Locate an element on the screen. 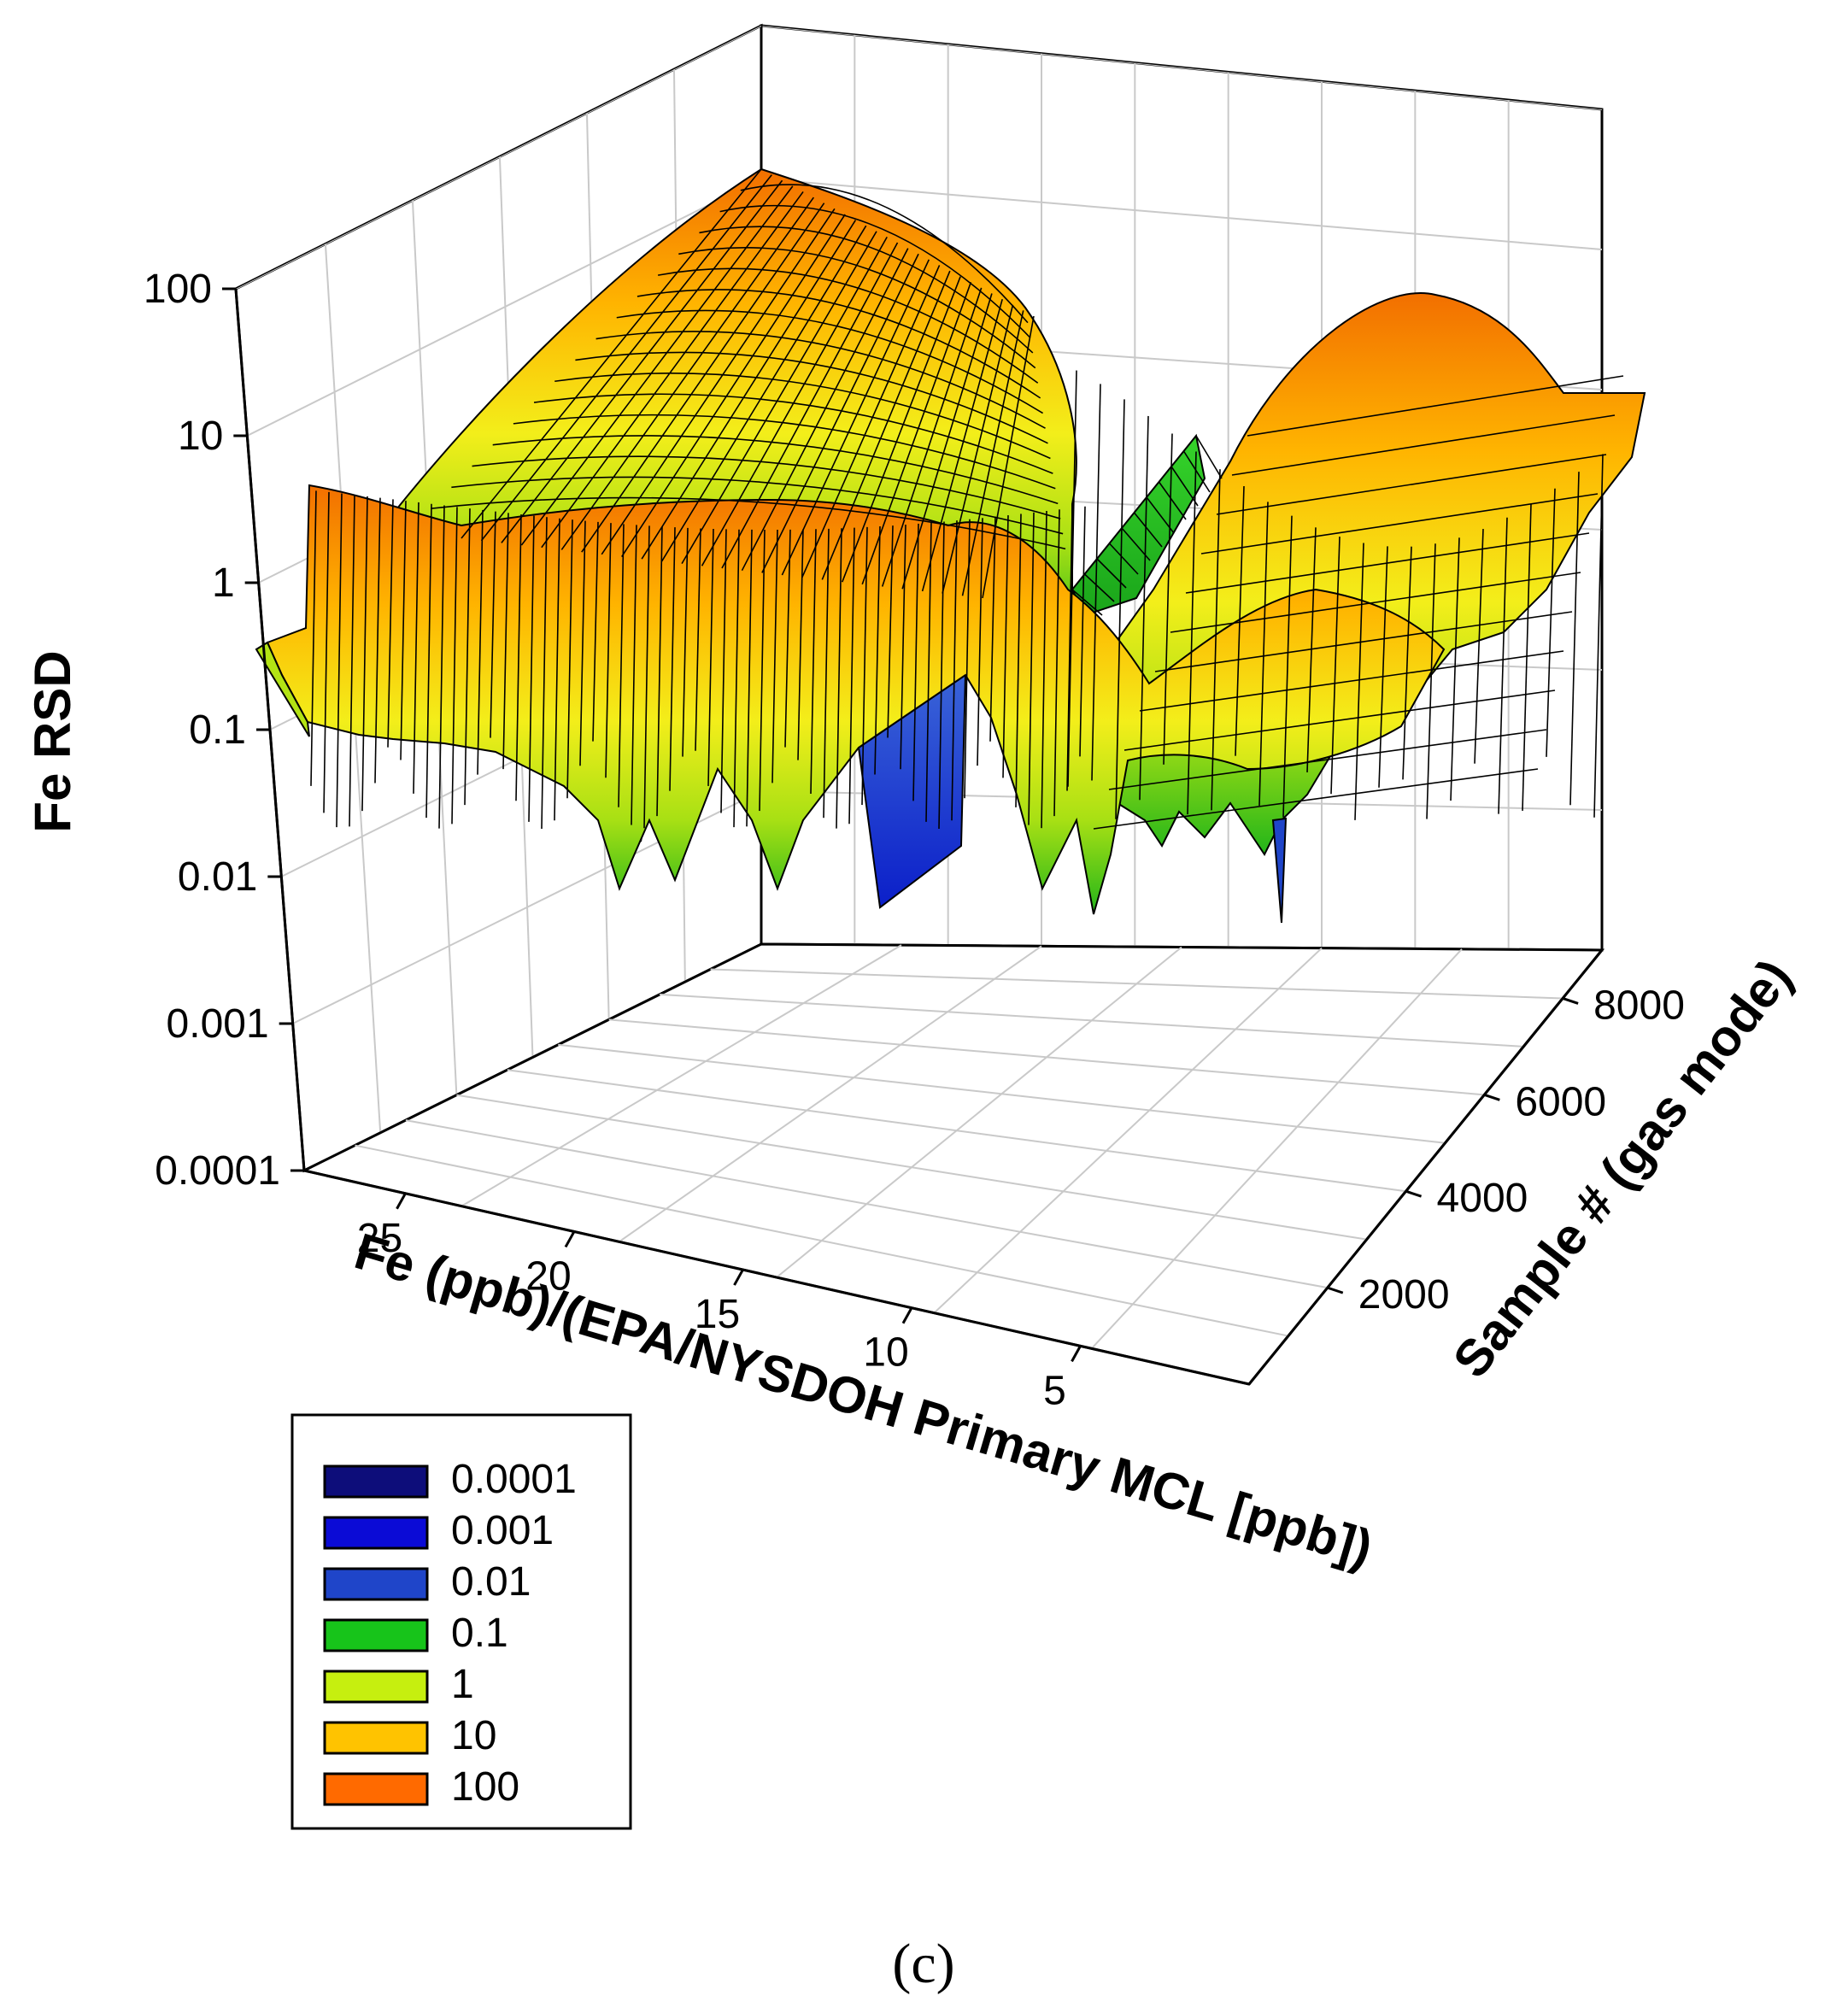 The image size is (1848, 2013). x-tick-label: 5 is located at coordinates (1054, 1390).